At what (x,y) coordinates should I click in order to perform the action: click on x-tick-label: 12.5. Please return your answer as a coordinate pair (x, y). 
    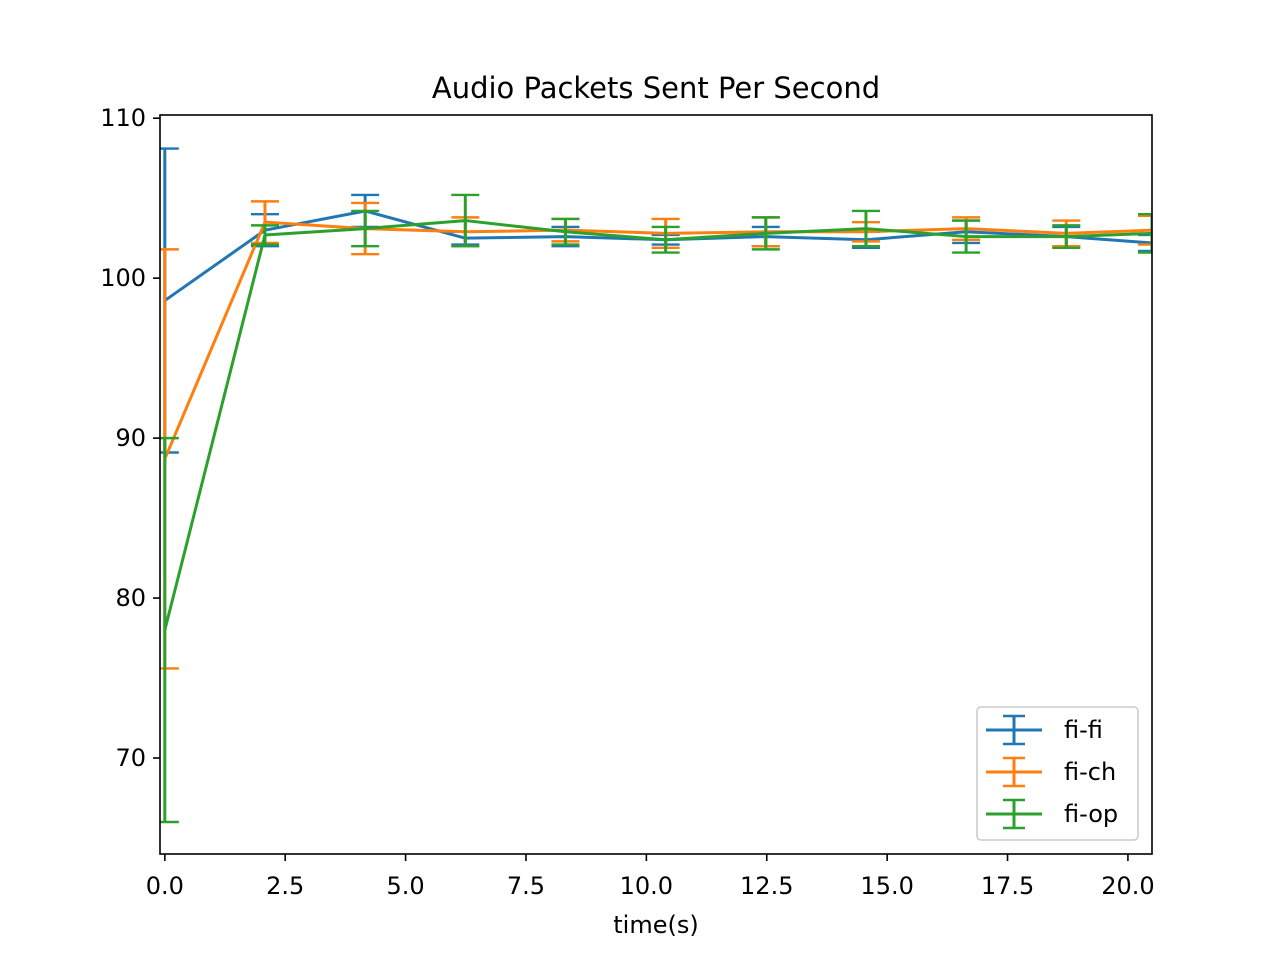
    Looking at the image, I should click on (766, 886).